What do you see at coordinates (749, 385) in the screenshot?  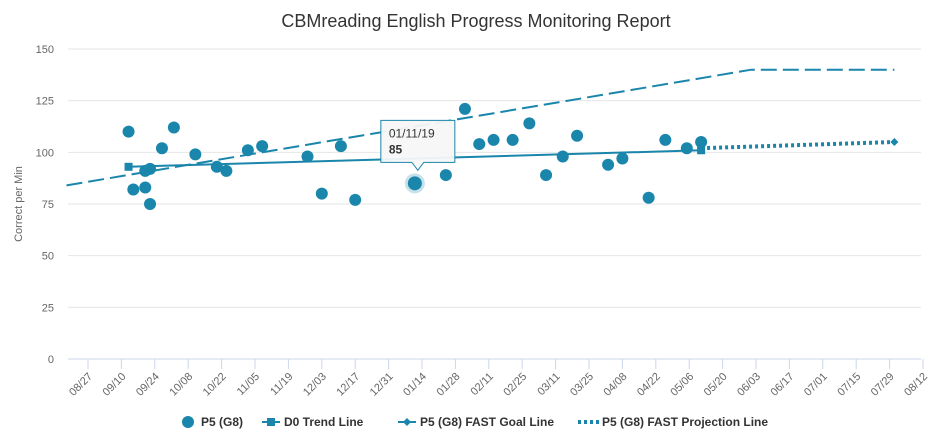 I see `x-tick-label: 06/03` at bounding box center [749, 385].